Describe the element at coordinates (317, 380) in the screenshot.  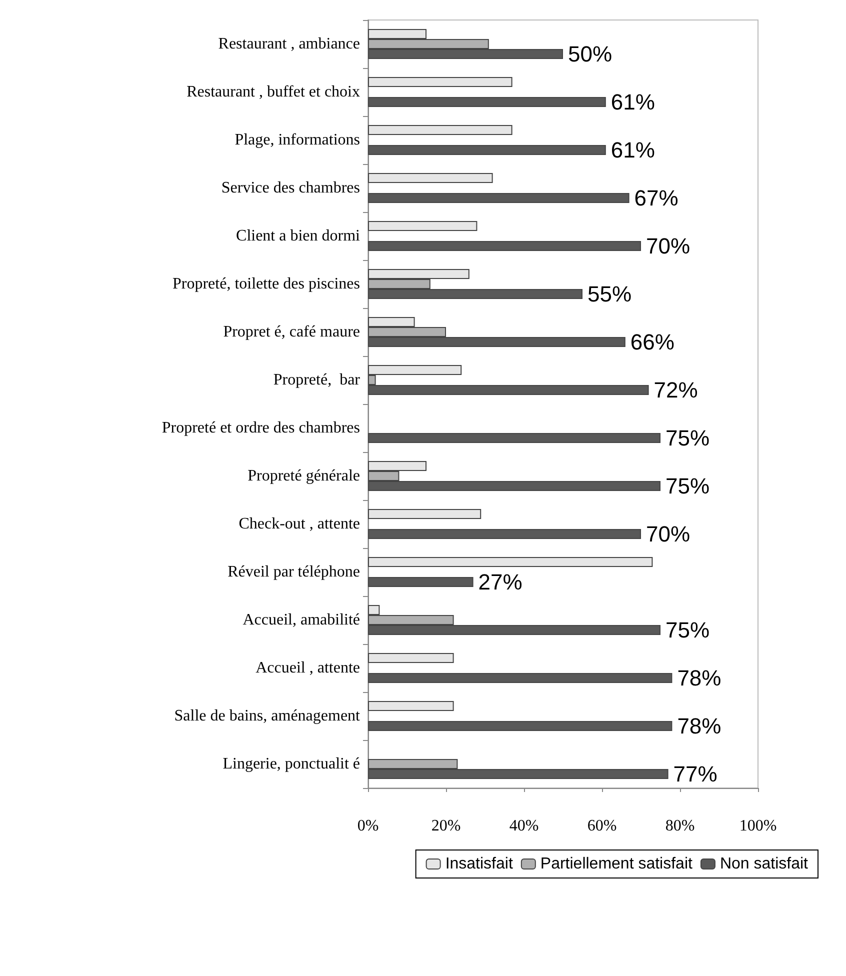
I see `y-tick-label: Propreté, bar` at that location.